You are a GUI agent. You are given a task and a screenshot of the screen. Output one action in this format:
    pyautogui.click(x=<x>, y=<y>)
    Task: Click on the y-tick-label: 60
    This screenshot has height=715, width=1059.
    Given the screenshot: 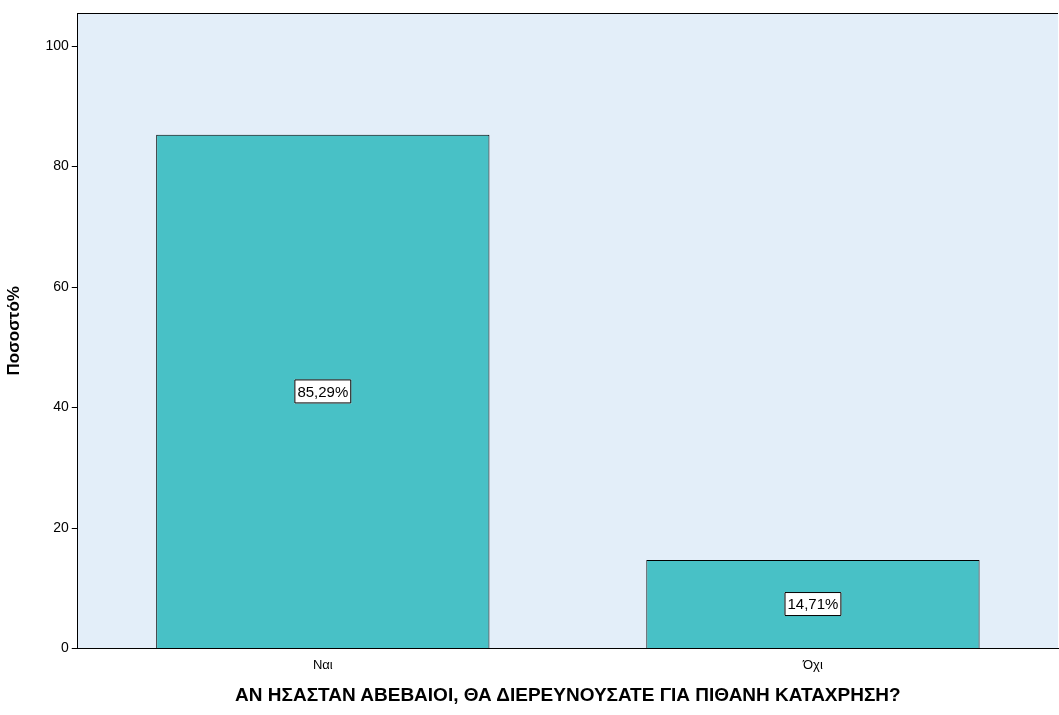 What is the action you would take?
    pyautogui.click(x=61, y=285)
    